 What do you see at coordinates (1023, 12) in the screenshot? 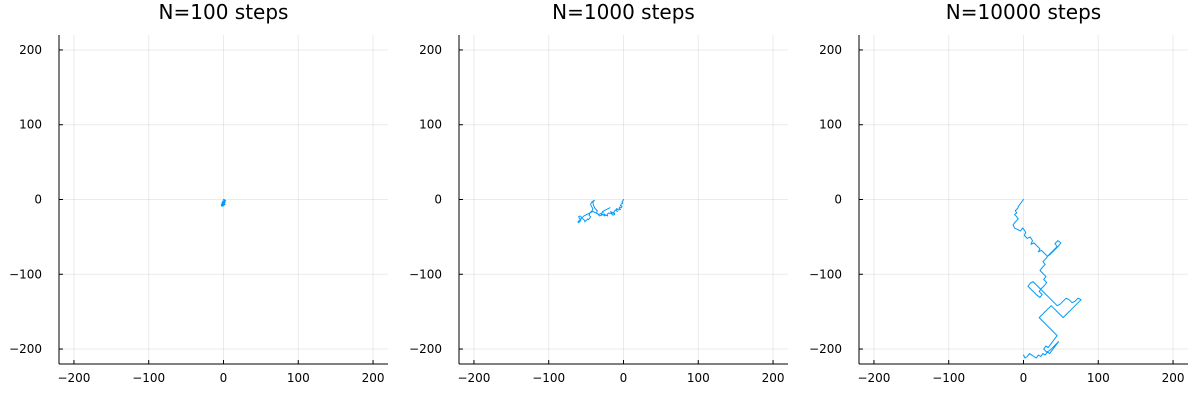
I see `panel-title: N=10000 steps` at bounding box center [1023, 12].